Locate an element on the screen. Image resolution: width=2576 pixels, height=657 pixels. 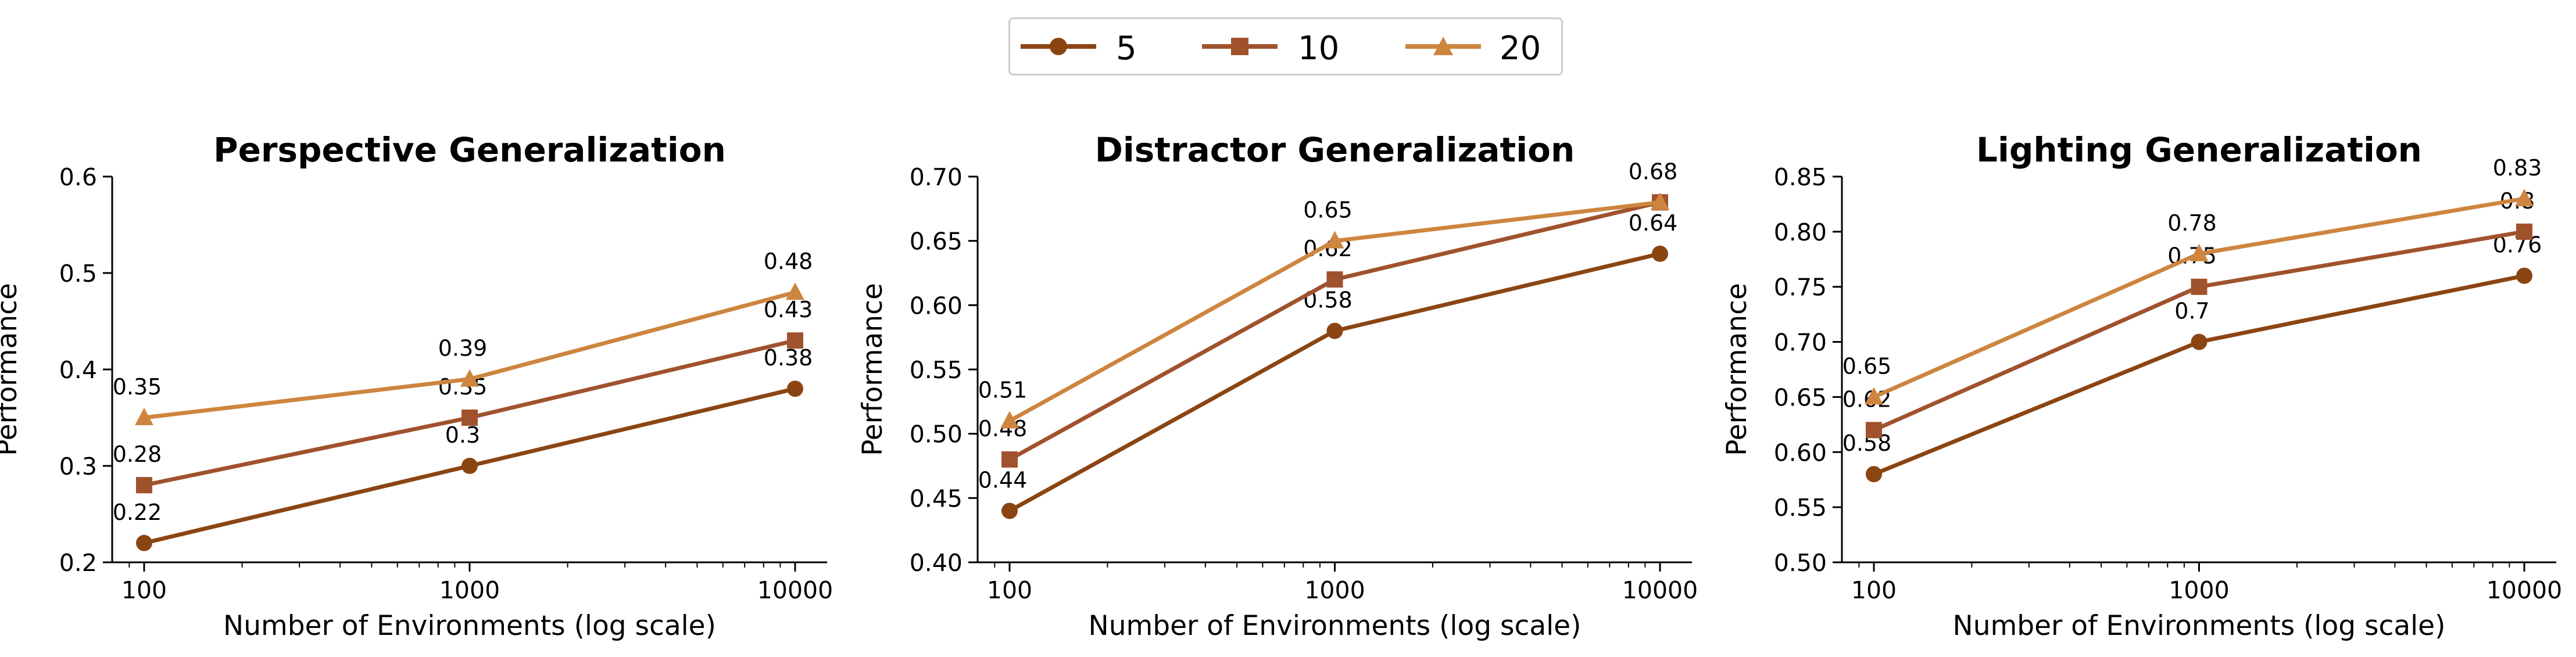
legend-item-10: 10 is located at coordinates (1289, 46).